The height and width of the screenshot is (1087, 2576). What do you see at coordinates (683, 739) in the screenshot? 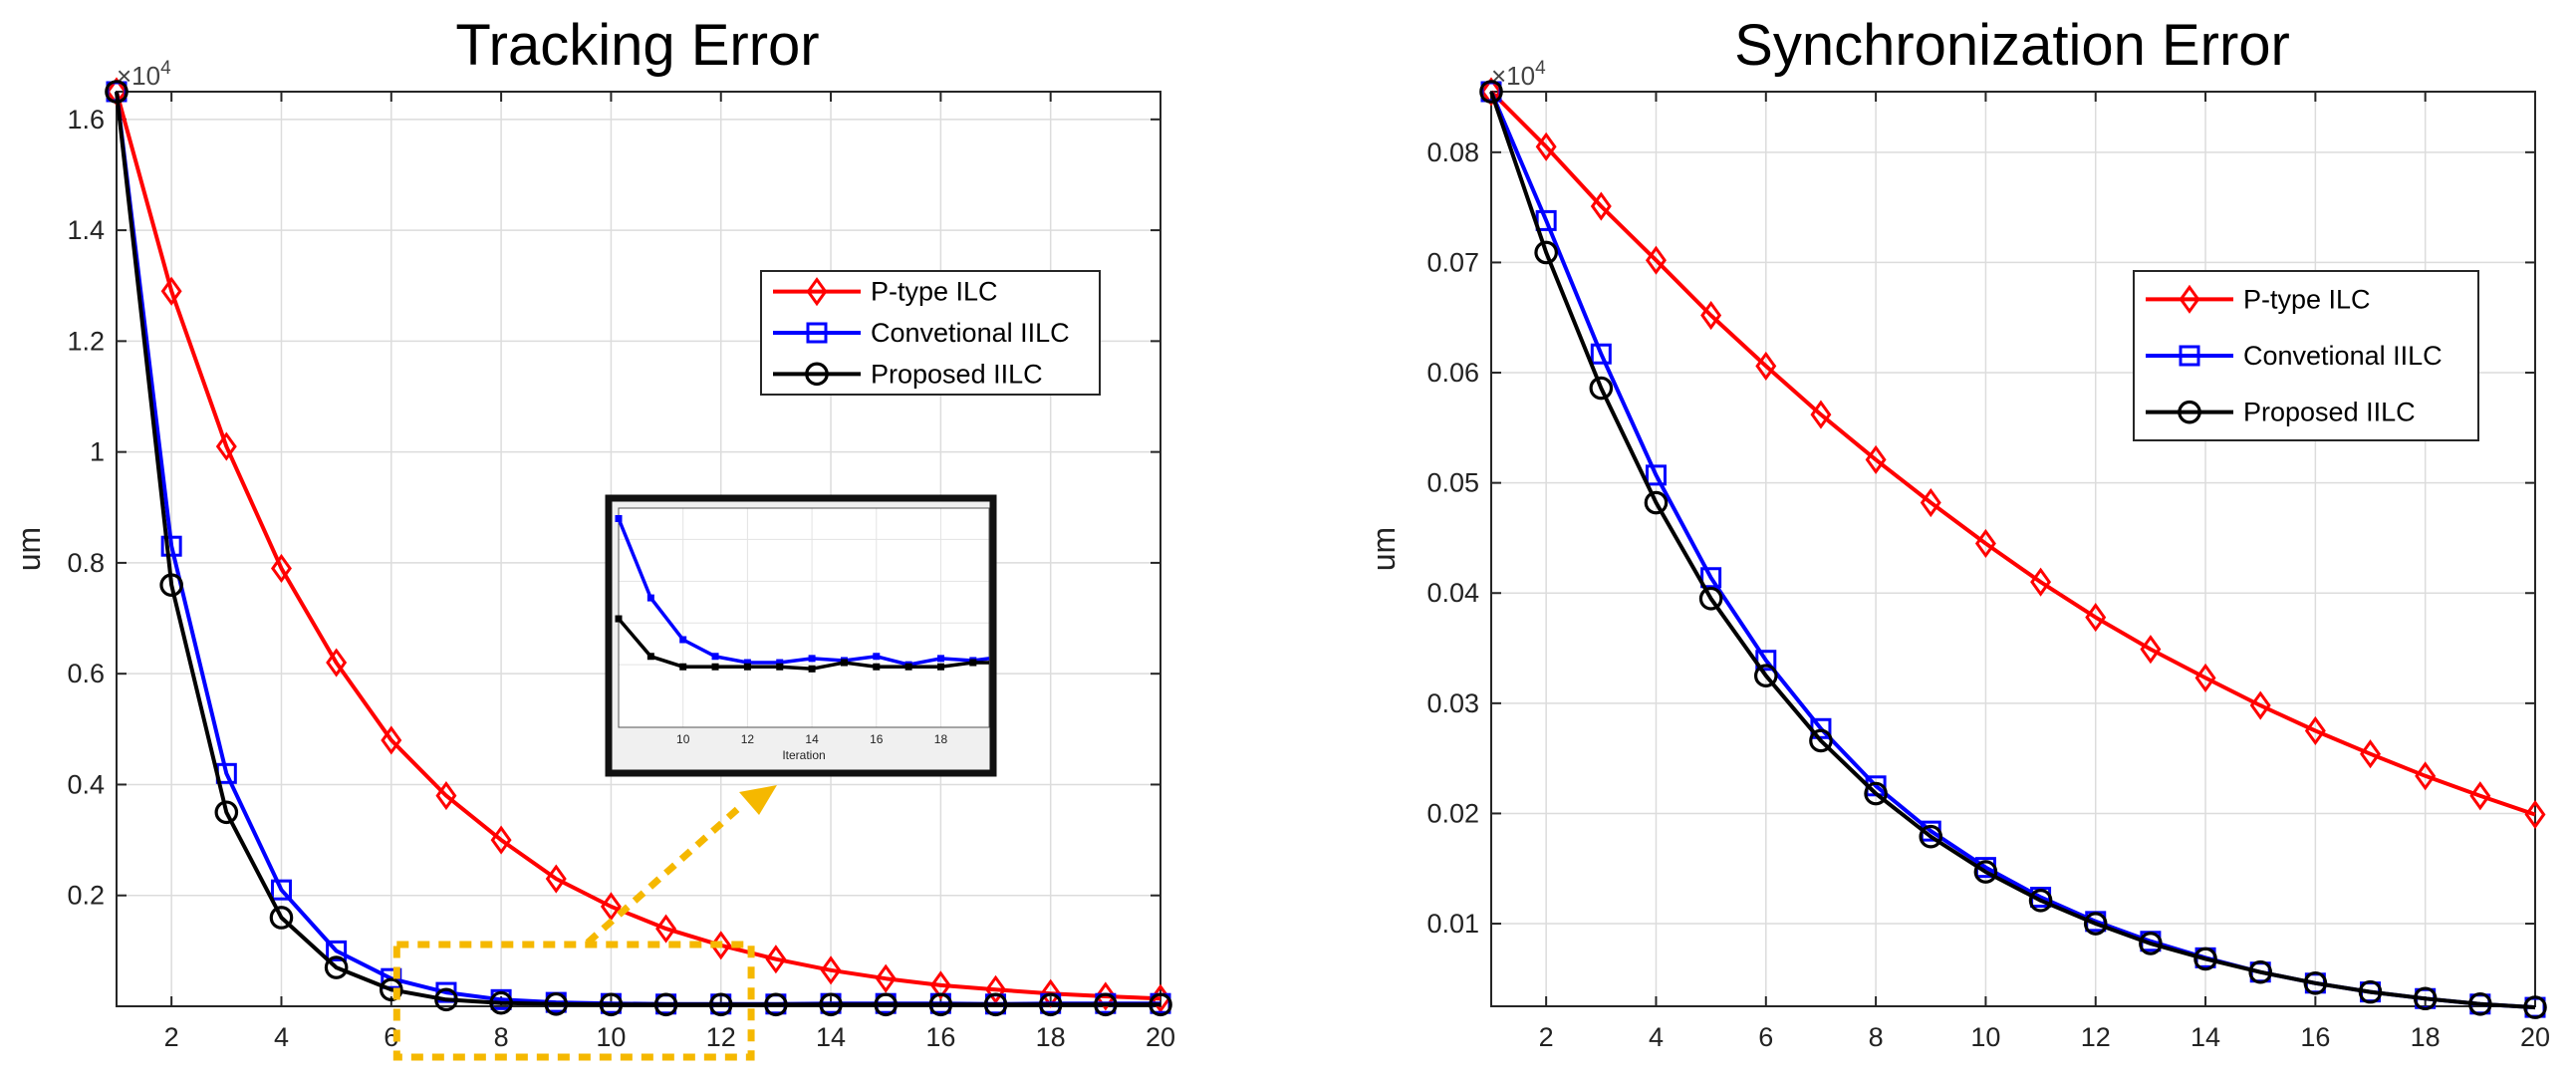
I see `inset-x-tick-label: 10` at bounding box center [683, 739].